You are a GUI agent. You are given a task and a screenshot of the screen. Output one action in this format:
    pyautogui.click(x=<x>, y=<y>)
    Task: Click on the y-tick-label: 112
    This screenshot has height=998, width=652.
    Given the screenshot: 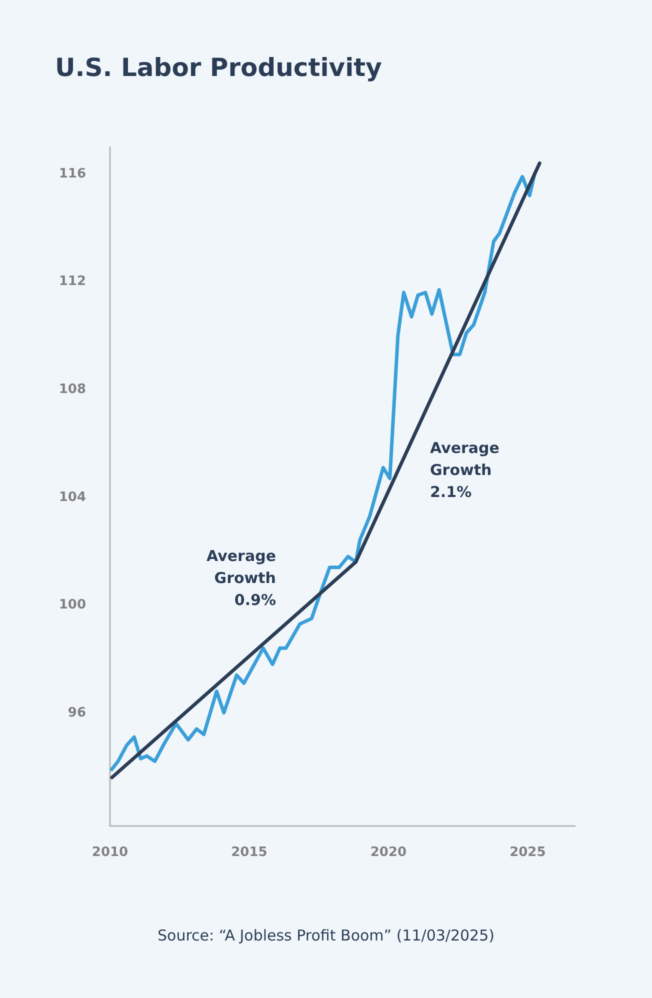 What is the action you would take?
    pyautogui.click(x=72, y=282)
    